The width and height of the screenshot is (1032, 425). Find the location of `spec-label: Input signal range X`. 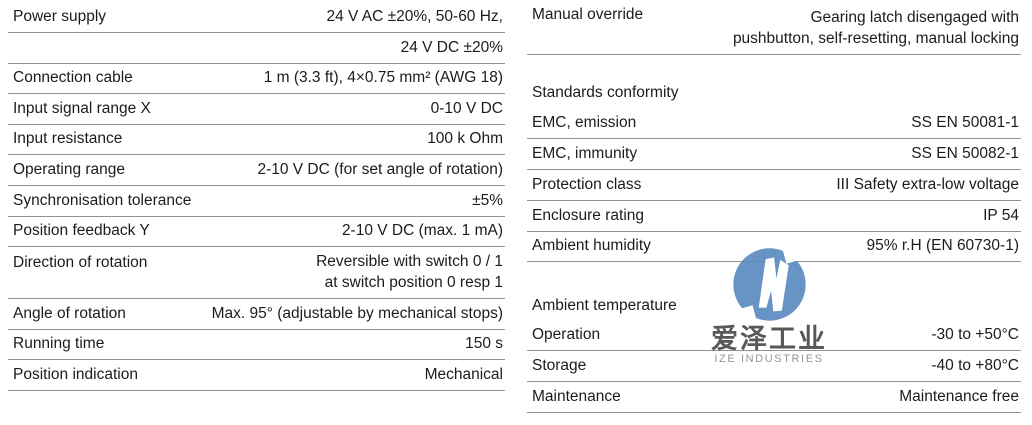

spec-label: Input signal range X is located at coordinates (82, 108).